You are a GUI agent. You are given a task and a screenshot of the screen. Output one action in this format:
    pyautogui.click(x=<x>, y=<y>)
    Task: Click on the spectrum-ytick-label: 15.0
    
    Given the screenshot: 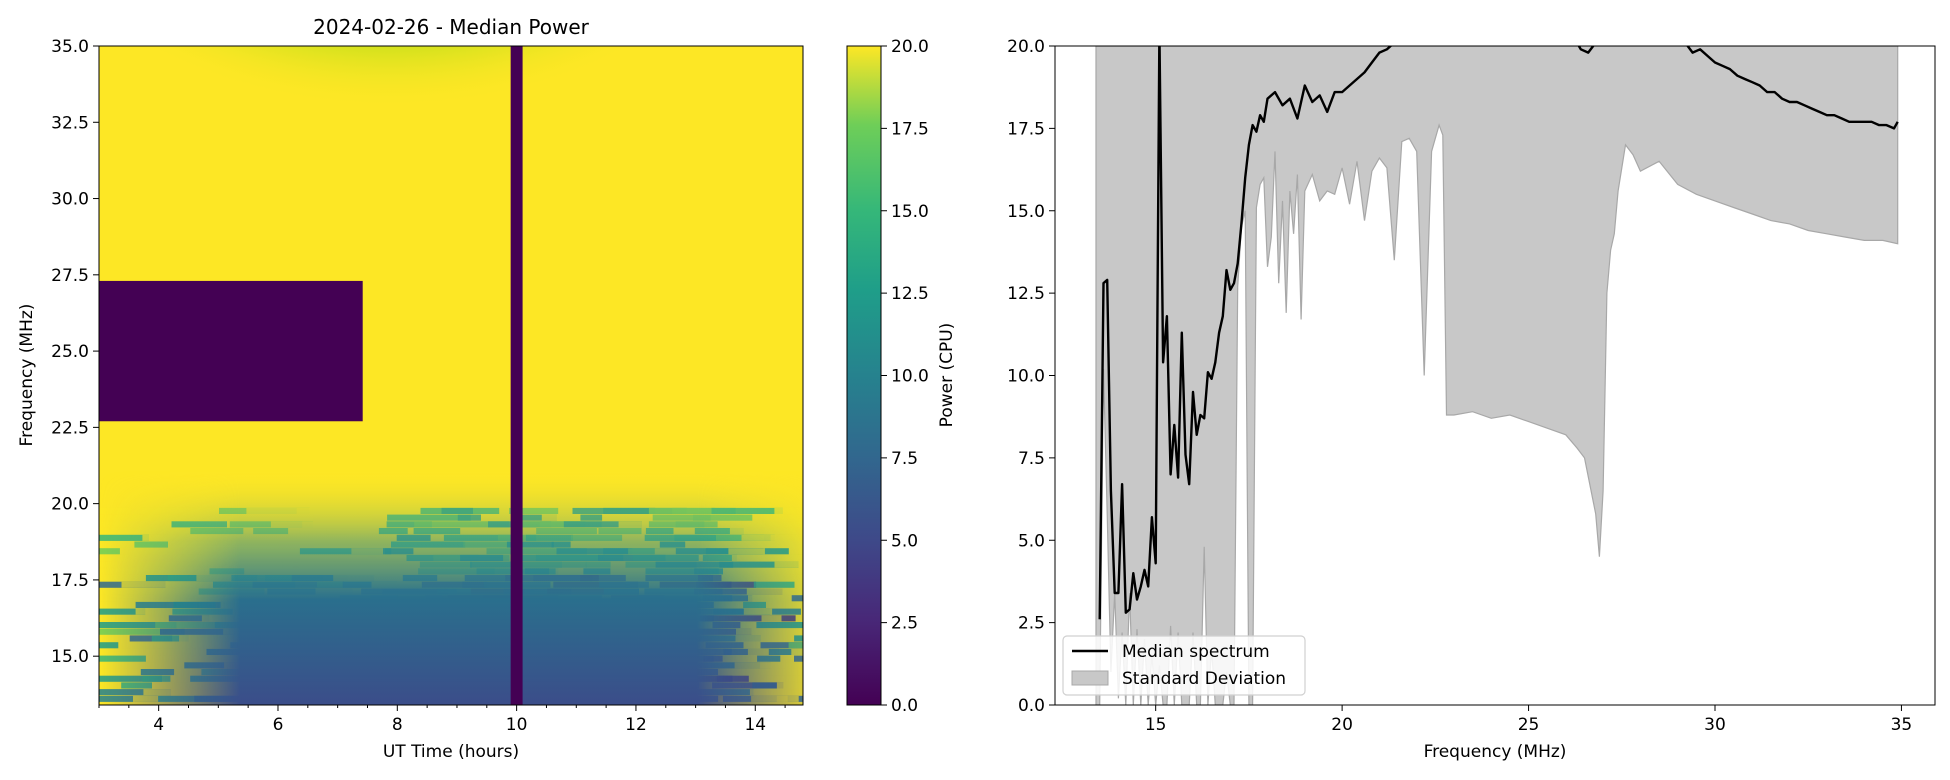 What is the action you would take?
    pyautogui.click(x=1026, y=212)
    